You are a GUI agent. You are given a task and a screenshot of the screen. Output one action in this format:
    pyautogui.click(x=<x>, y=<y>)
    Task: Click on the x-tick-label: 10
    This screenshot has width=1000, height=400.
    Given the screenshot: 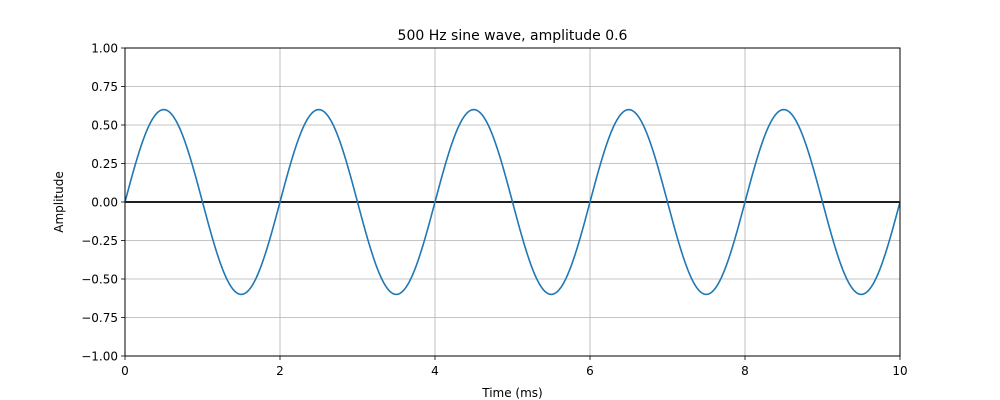 What is the action you would take?
    pyautogui.click(x=899, y=371)
    